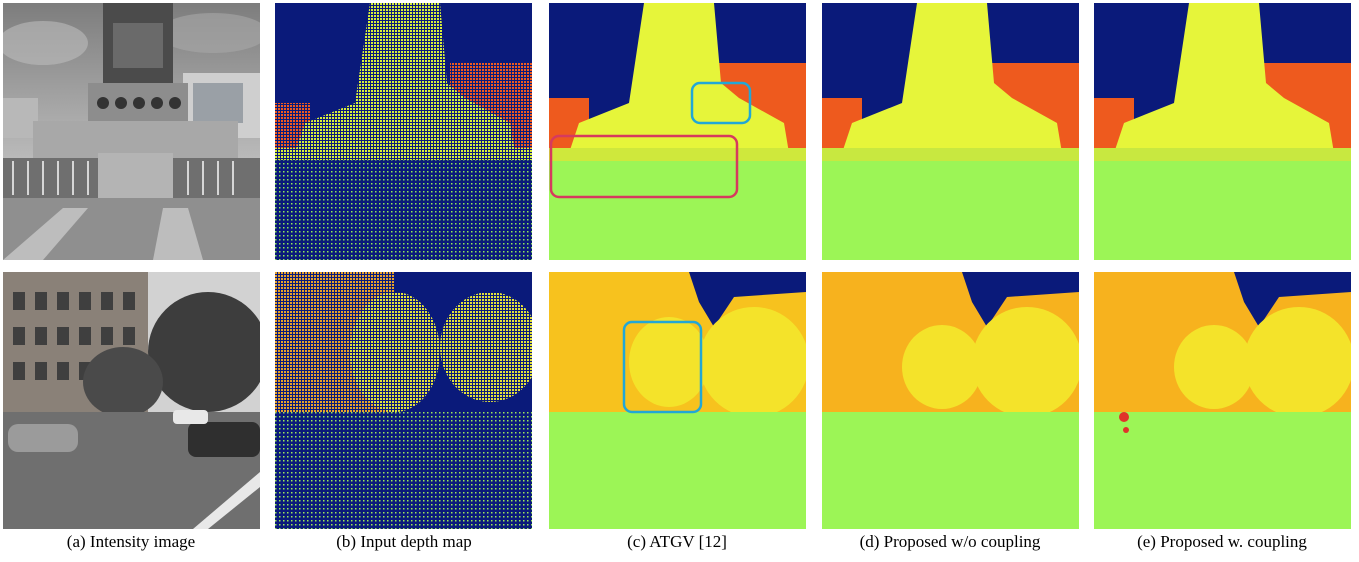  Describe the element at coordinates (644, 166) in the screenshot. I see `highlight-box-red` at that location.